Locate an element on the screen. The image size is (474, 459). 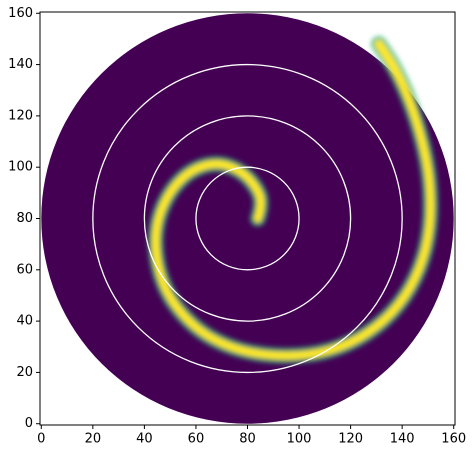
y-tick-label: 20 is located at coordinates (24, 372).